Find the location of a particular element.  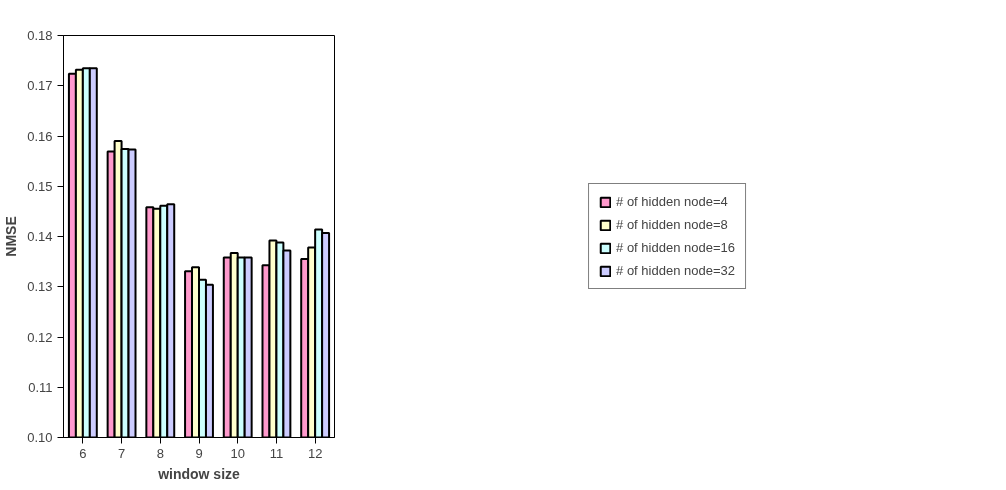

y-tick-label: 0.15 is located at coordinates (40, 186).